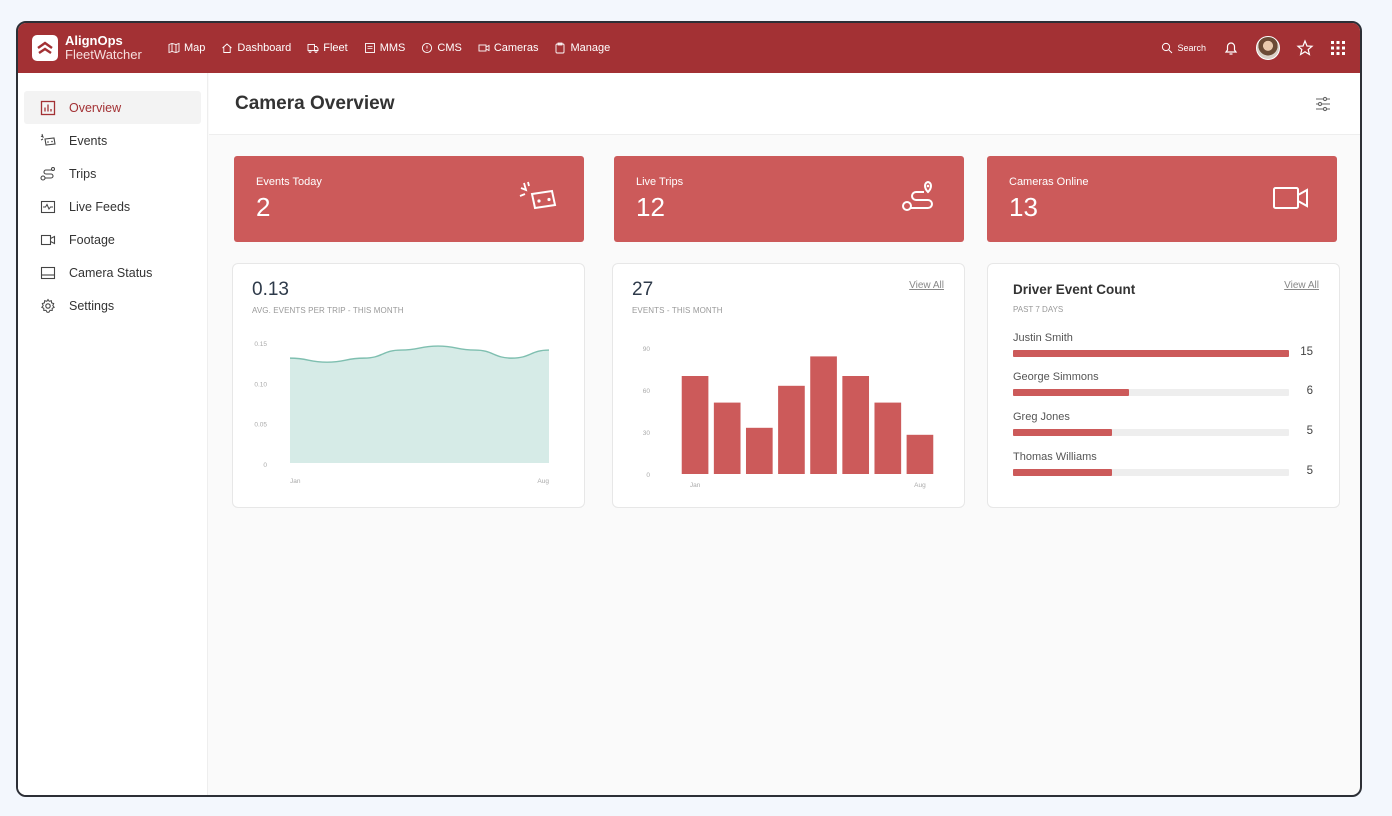  Describe the element at coordinates (1163, 469) in the screenshot. I see `driver-row: Thomas Williams 5` at that location.